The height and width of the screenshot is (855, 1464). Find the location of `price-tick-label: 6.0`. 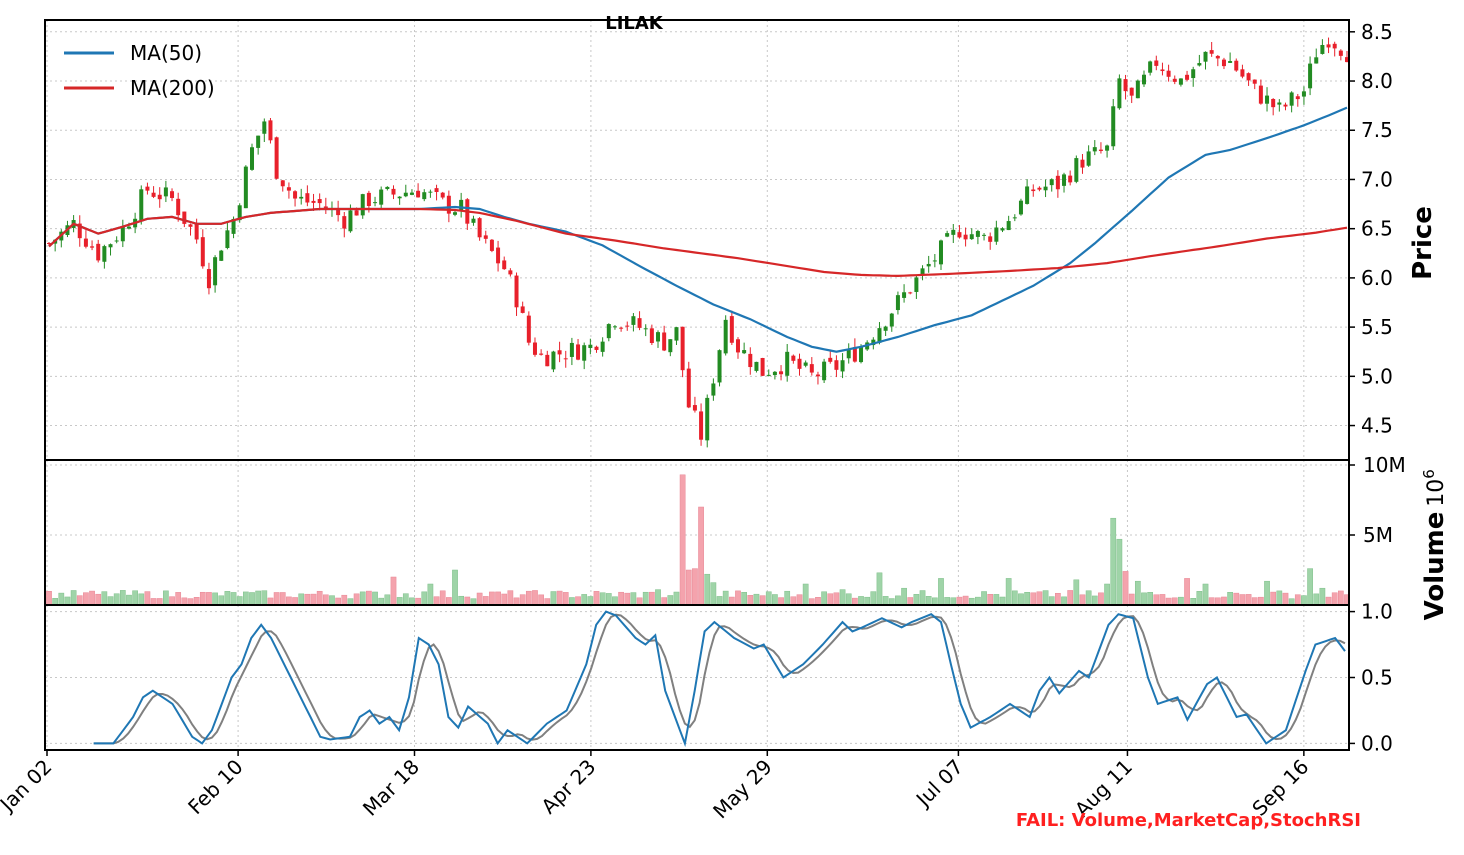

price-tick-label: 6.0 is located at coordinates (1377, 278).